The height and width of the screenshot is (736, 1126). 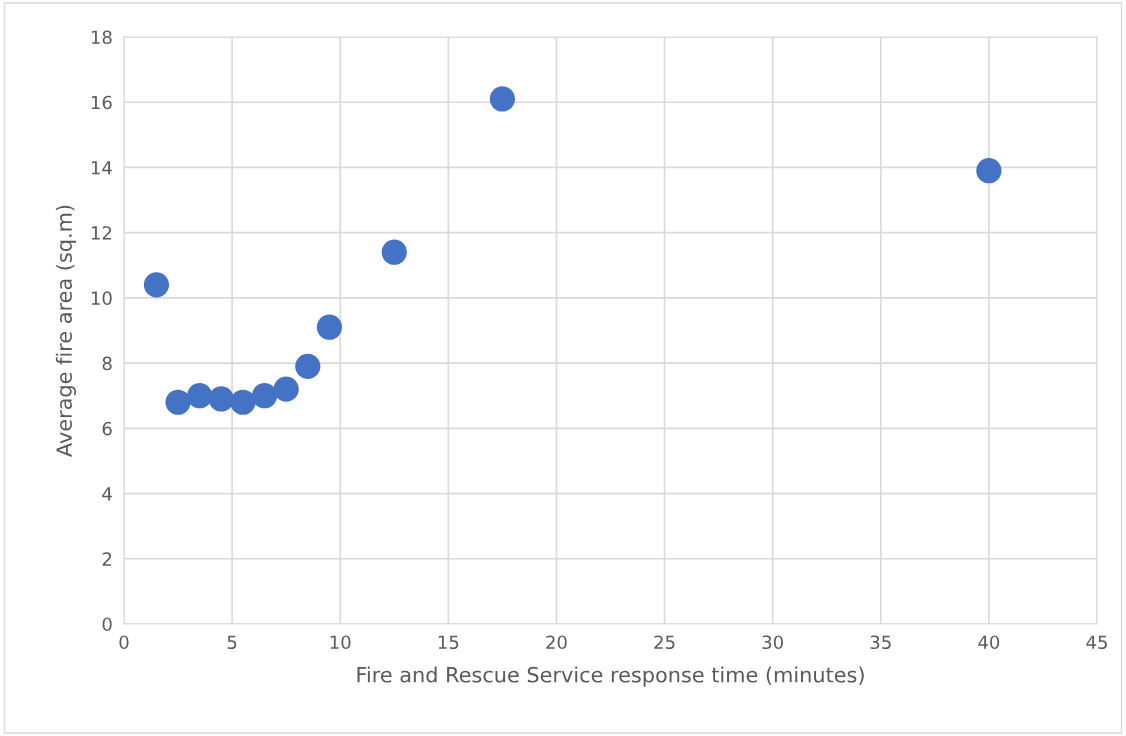 I want to click on x-tick-label: 15, so click(x=448, y=642).